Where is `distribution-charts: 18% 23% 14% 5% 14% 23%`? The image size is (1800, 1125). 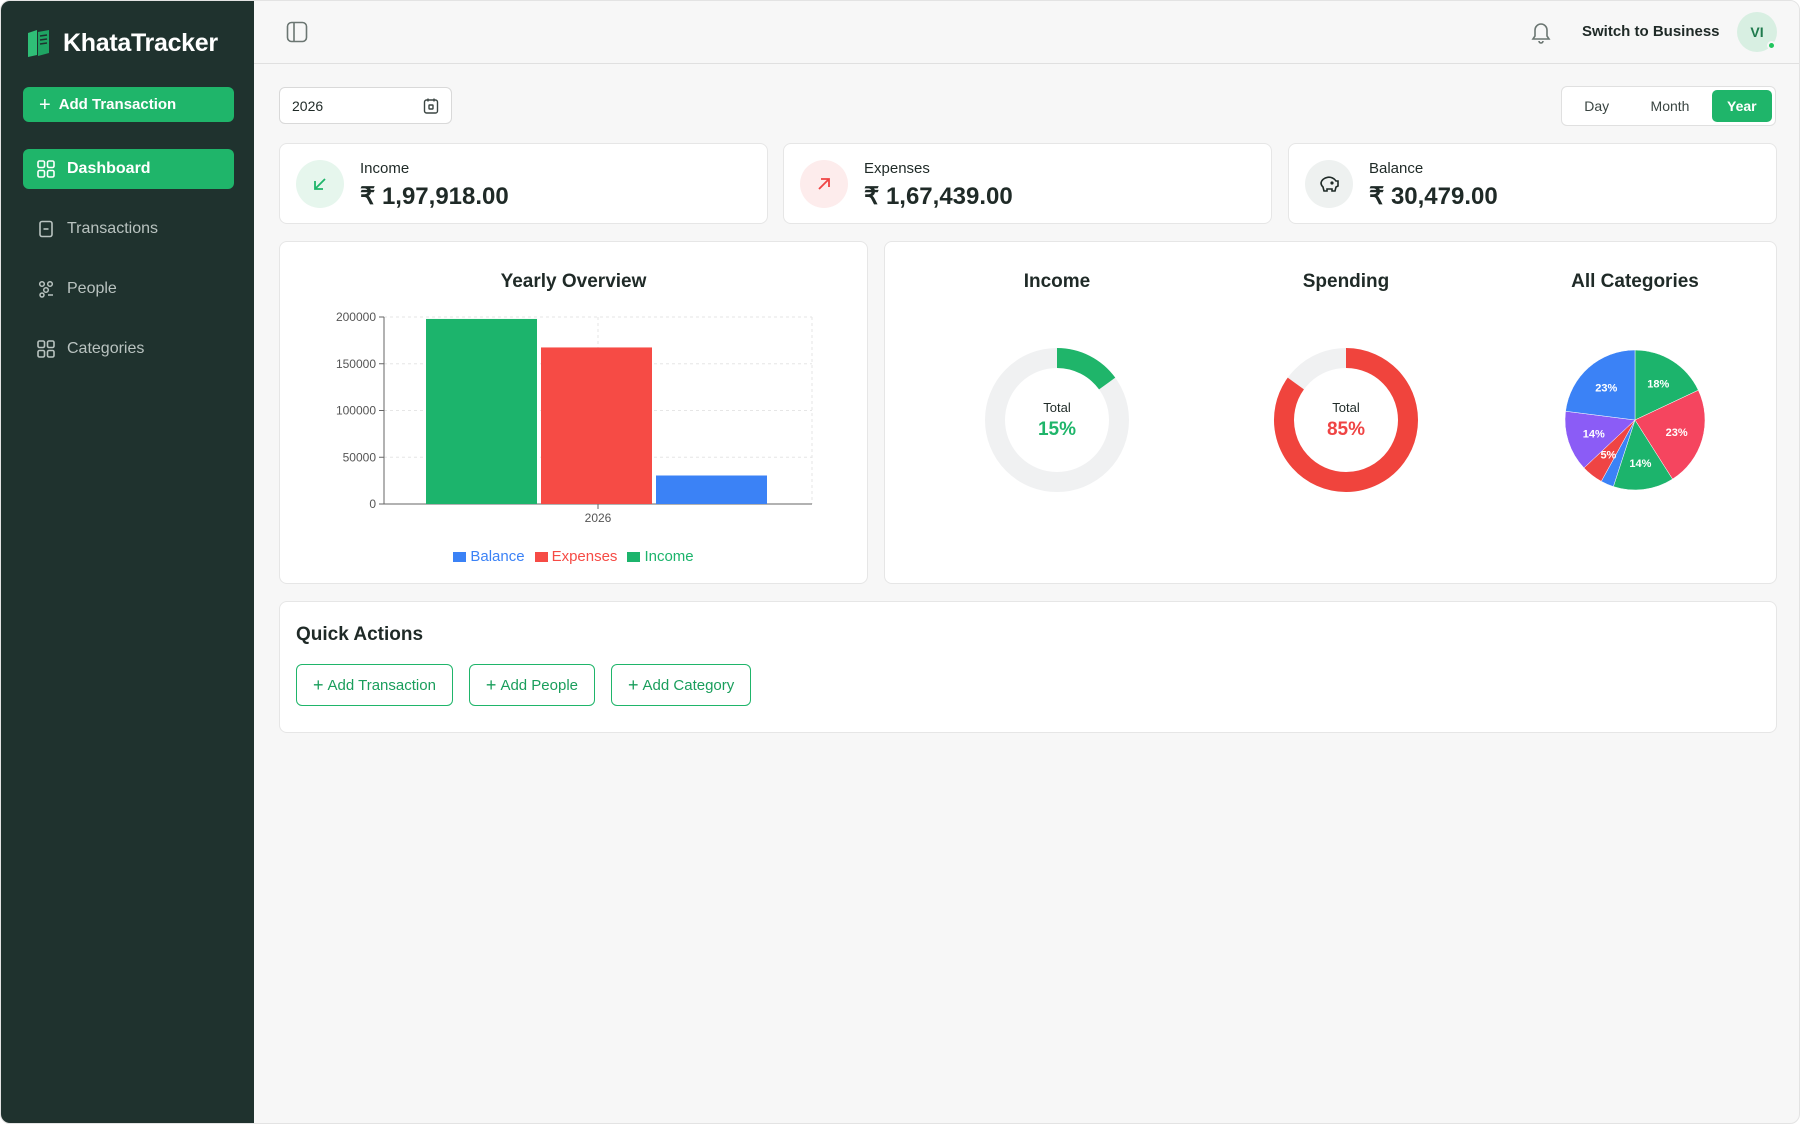
distribution-charts: 18% 23% 14% 5% 14% 23% is located at coordinates (1345, 420).